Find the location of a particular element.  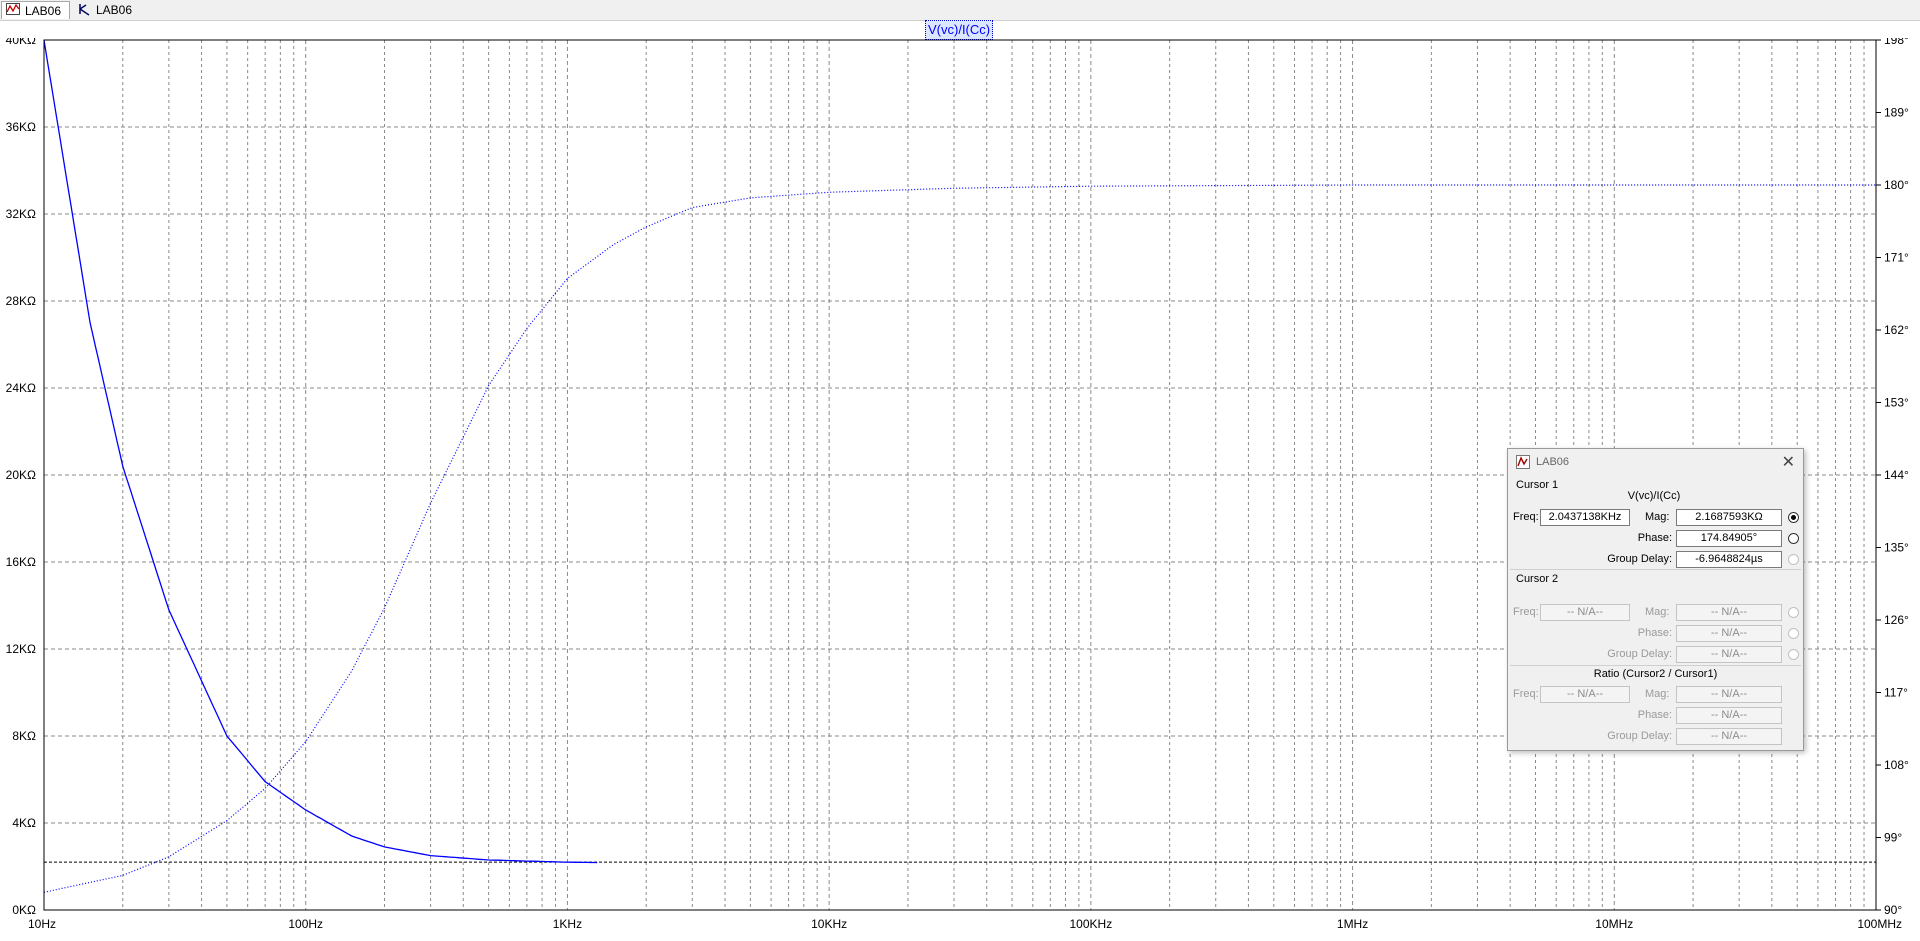

y-left-tick-label: 16KΩ is located at coordinates (21, 562).